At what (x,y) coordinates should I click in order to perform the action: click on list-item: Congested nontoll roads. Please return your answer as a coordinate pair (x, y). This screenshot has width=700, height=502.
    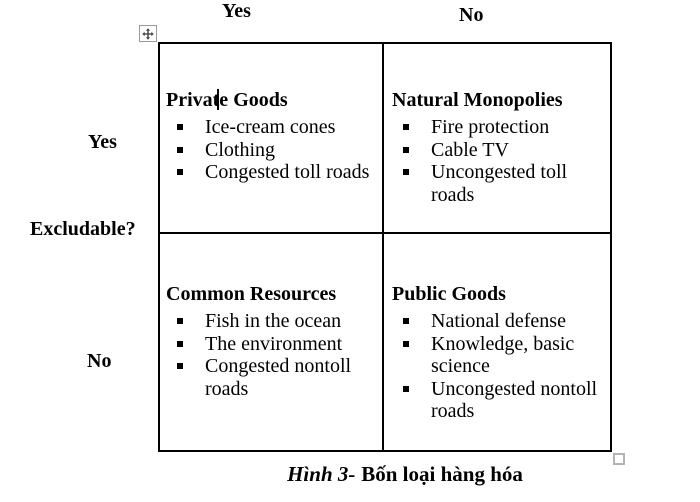
    Looking at the image, I should click on (272, 377).